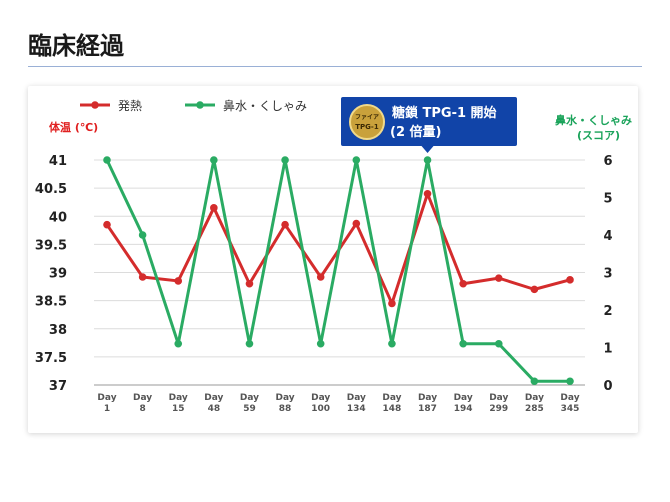  What do you see at coordinates (444, 113) in the screenshot?
I see `callout-line-1: 糖鎖 TPG-1 開始` at bounding box center [444, 113].